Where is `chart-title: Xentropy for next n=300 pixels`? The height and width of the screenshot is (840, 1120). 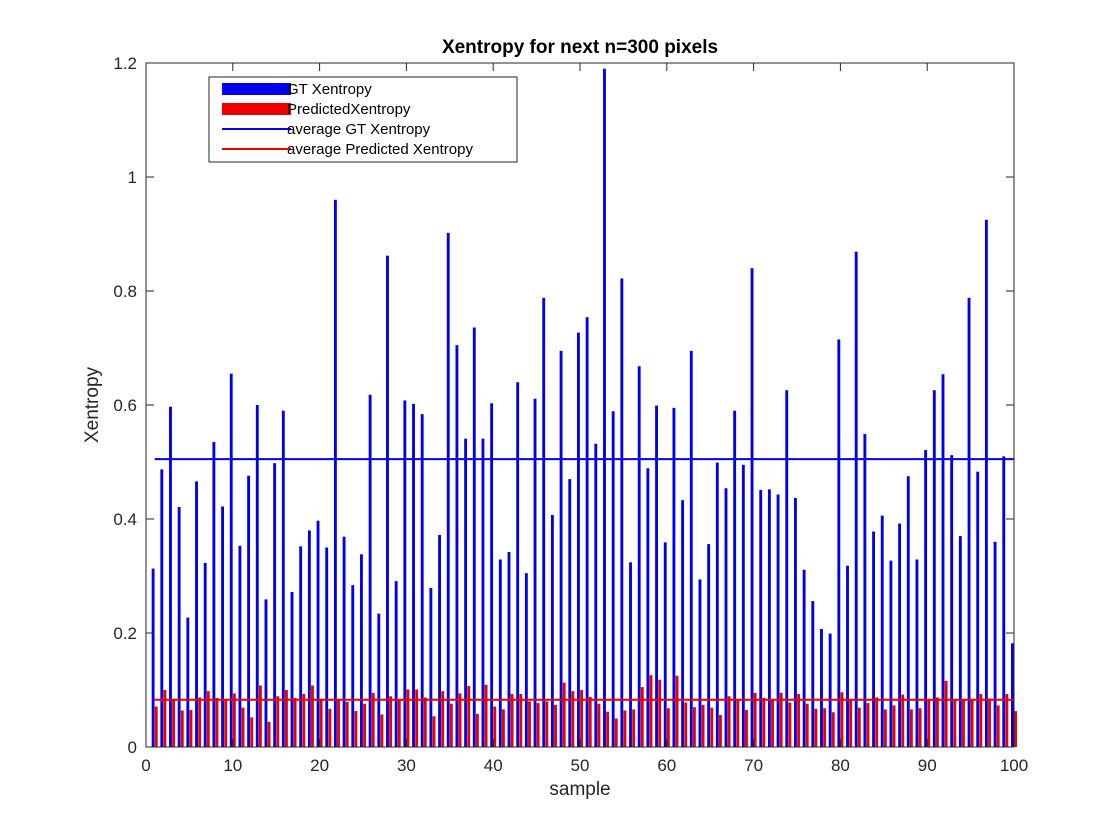 chart-title: Xentropy for next n=300 pixels is located at coordinates (580, 47).